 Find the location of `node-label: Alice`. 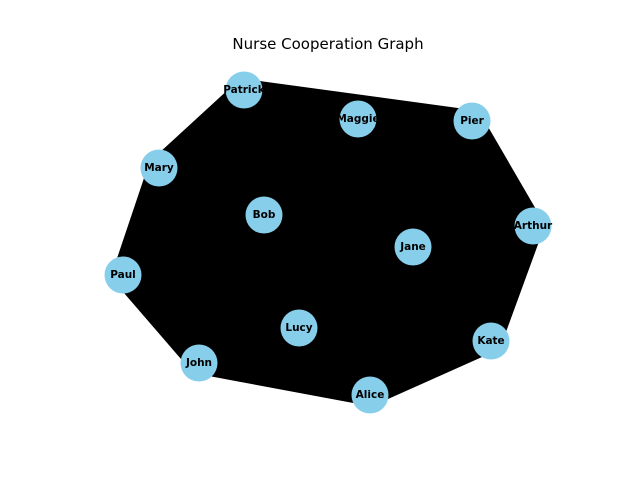

node-label: Alice is located at coordinates (370, 395).